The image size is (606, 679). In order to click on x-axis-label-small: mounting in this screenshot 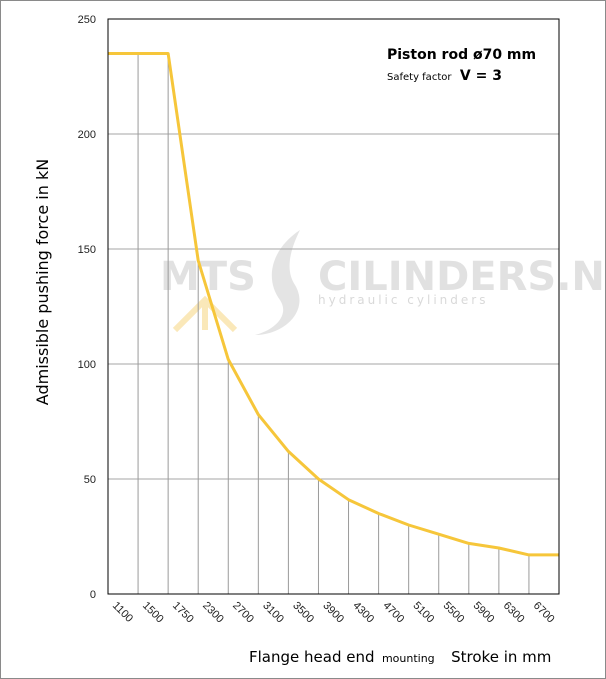, I will do `click(408, 658)`.